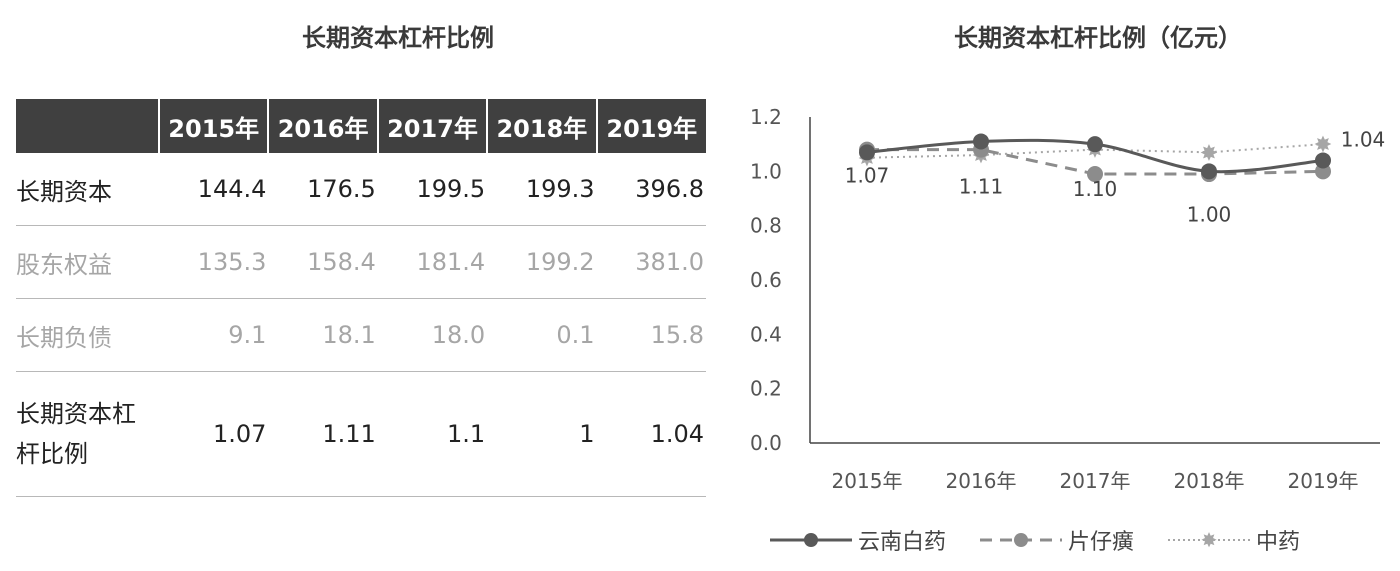 This screenshot has width=1400, height=571. Describe the element at coordinates (76, 414) in the screenshot. I see `row-label-line1: 长期资本杠` at that location.